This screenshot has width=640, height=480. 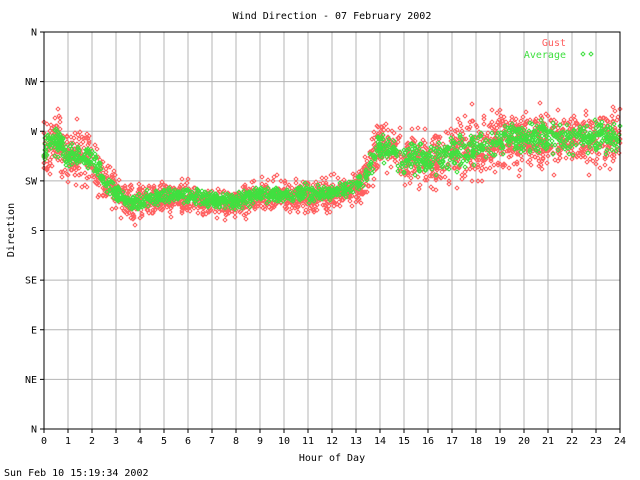 I want to click on x-tick-label: 7, so click(x=212, y=441).